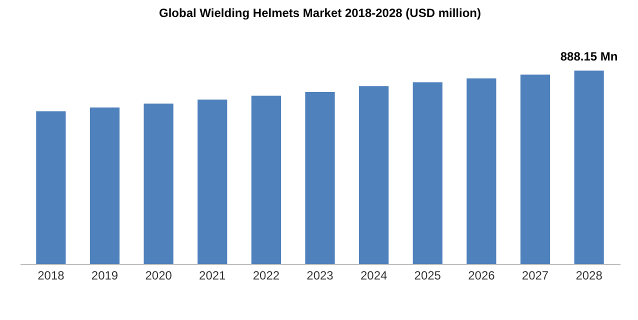 The image size is (638, 320). I want to click on x-tick-label: 2026, so click(482, 275).